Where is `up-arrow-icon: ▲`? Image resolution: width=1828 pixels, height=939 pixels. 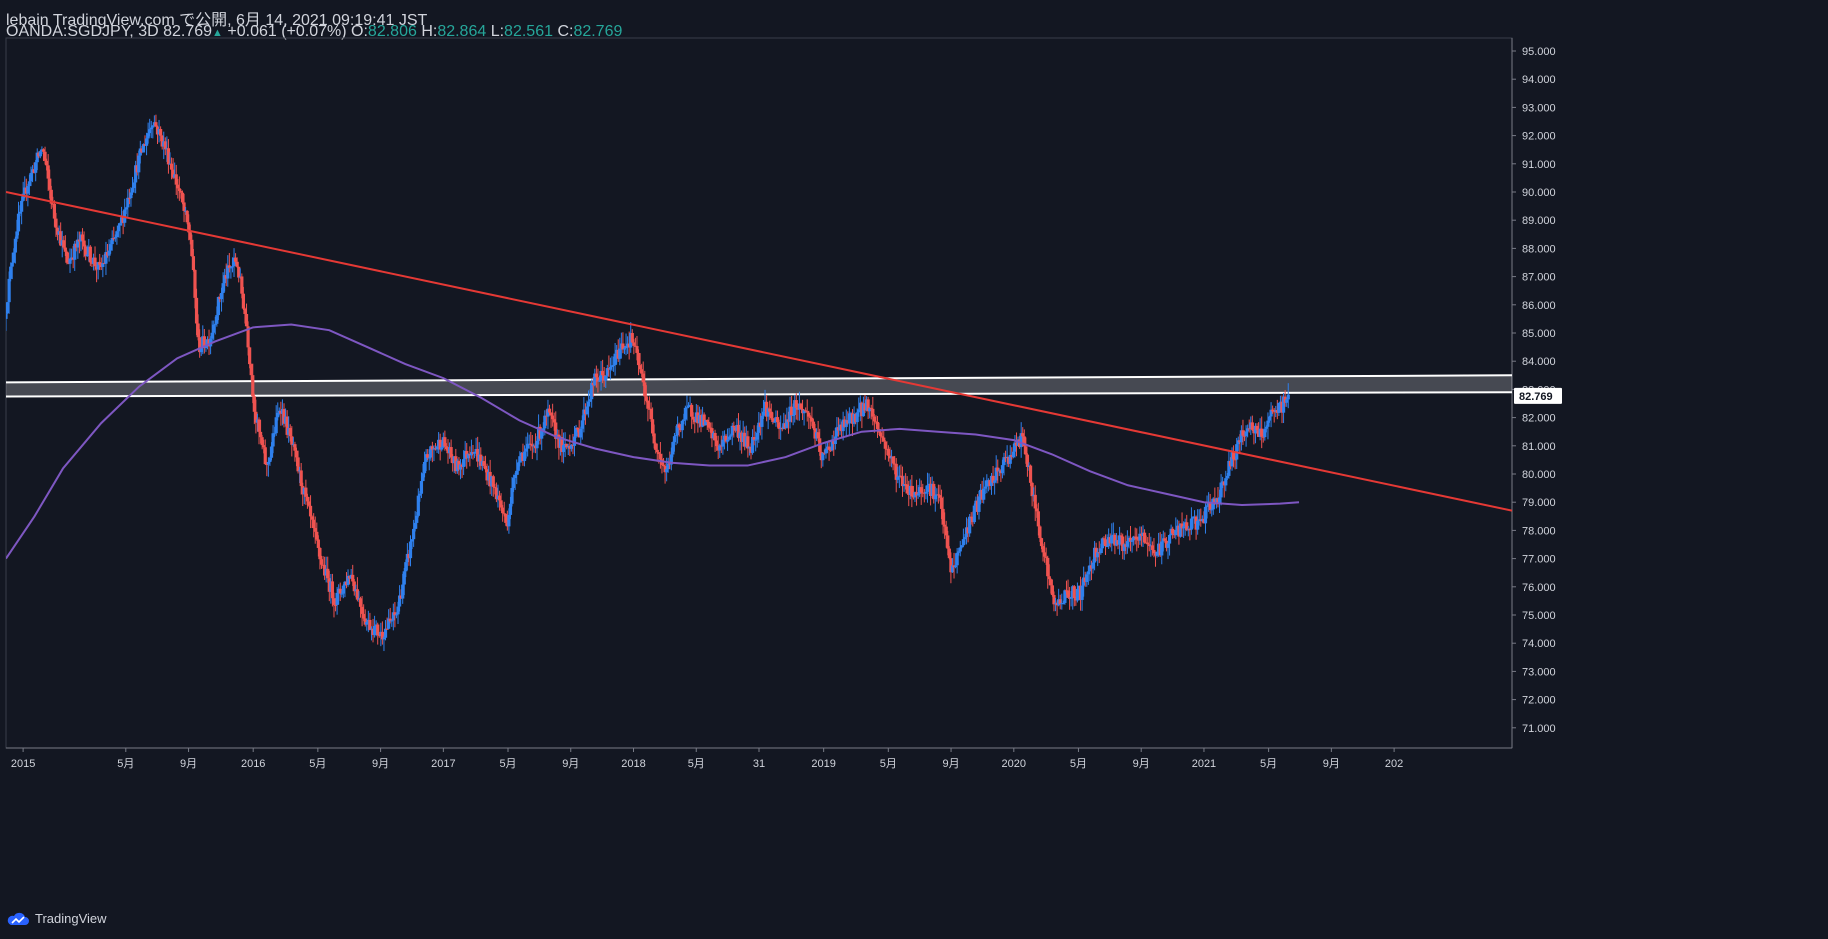 up-arrow-icon: ▲ is located at coordinates (217, 33).